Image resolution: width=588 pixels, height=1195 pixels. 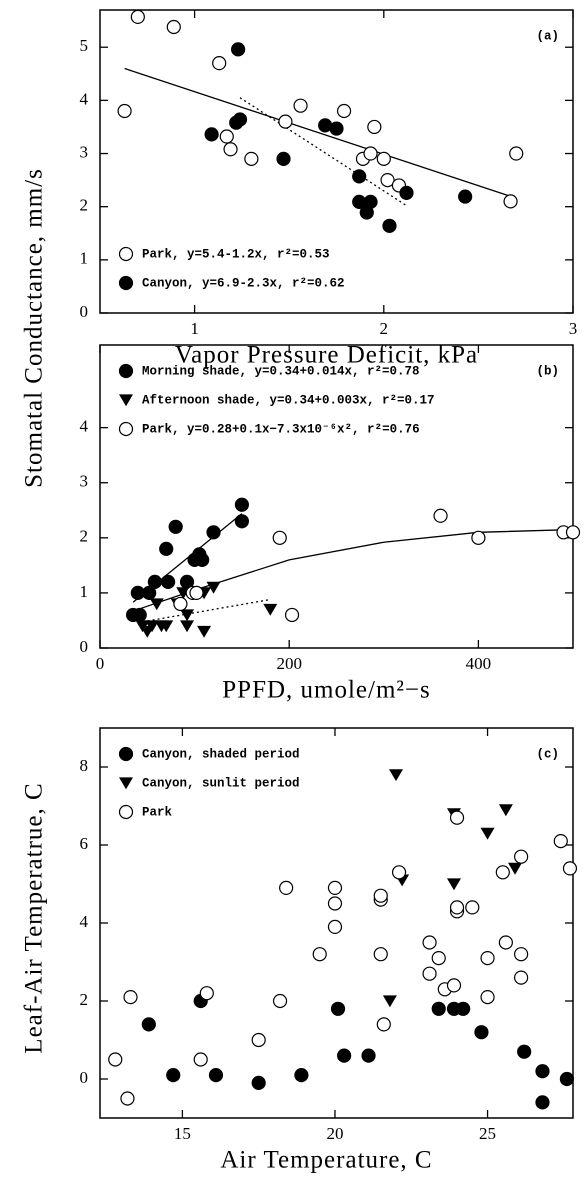 What do you see at coordinates (84, 921) in the screenshot?
I see `y-tick-label: 4` at bounding box center [84, 921].